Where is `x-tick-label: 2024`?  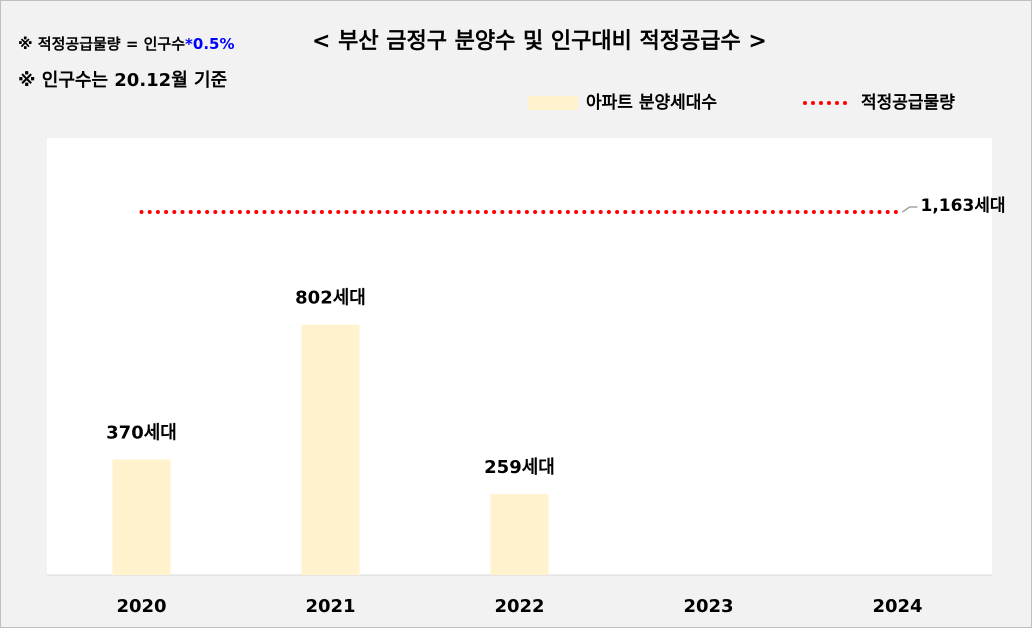 x-tick-label: 2024 is located at coordinates (897, 606).